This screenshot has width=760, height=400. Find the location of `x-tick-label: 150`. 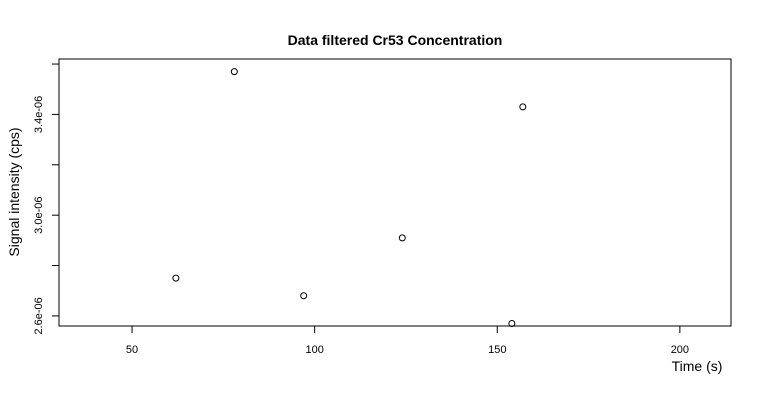

x-tick-label: 150 is located at coordinates (497, 350).